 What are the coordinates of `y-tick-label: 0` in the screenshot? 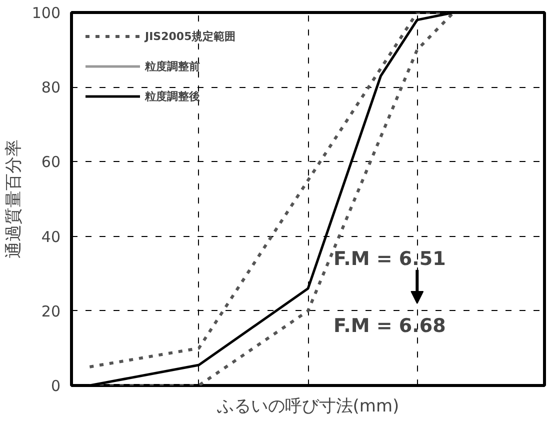 It's located at (55, 386).